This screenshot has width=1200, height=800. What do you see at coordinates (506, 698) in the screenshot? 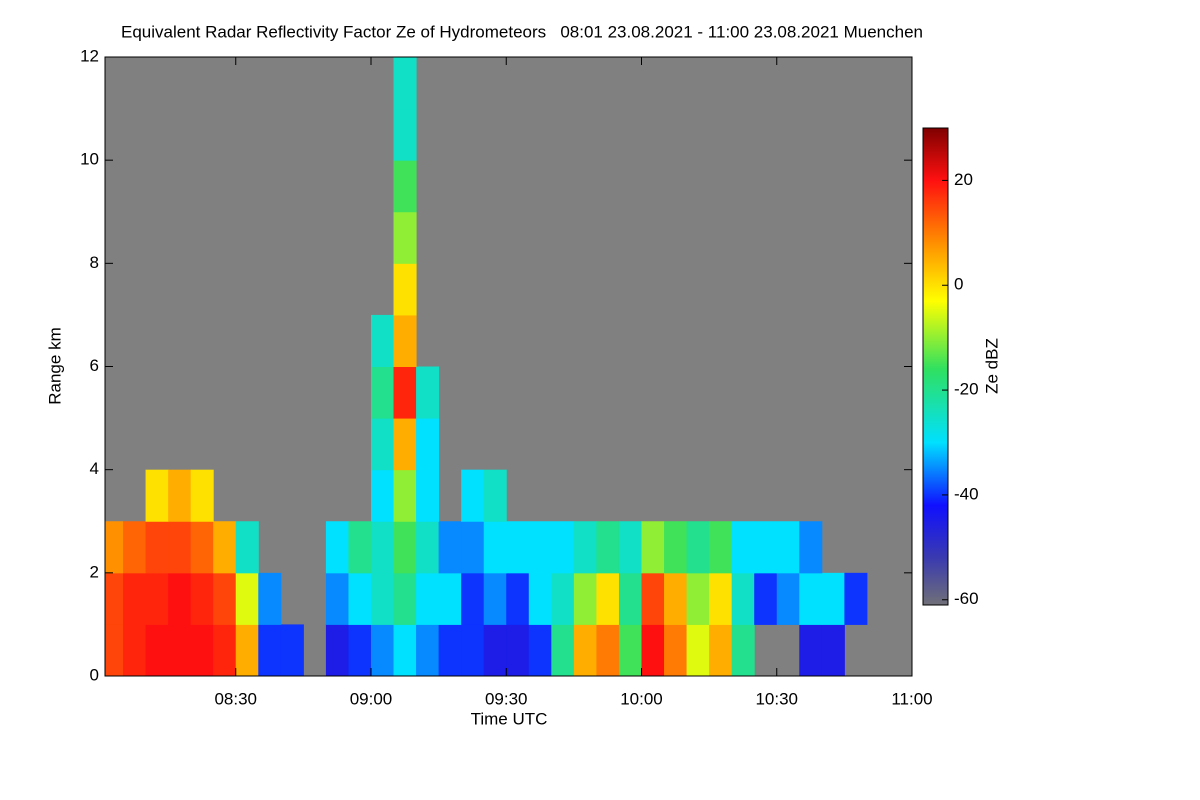
I see `x-tick-label: 09:30` at bounding box center [506, 698].